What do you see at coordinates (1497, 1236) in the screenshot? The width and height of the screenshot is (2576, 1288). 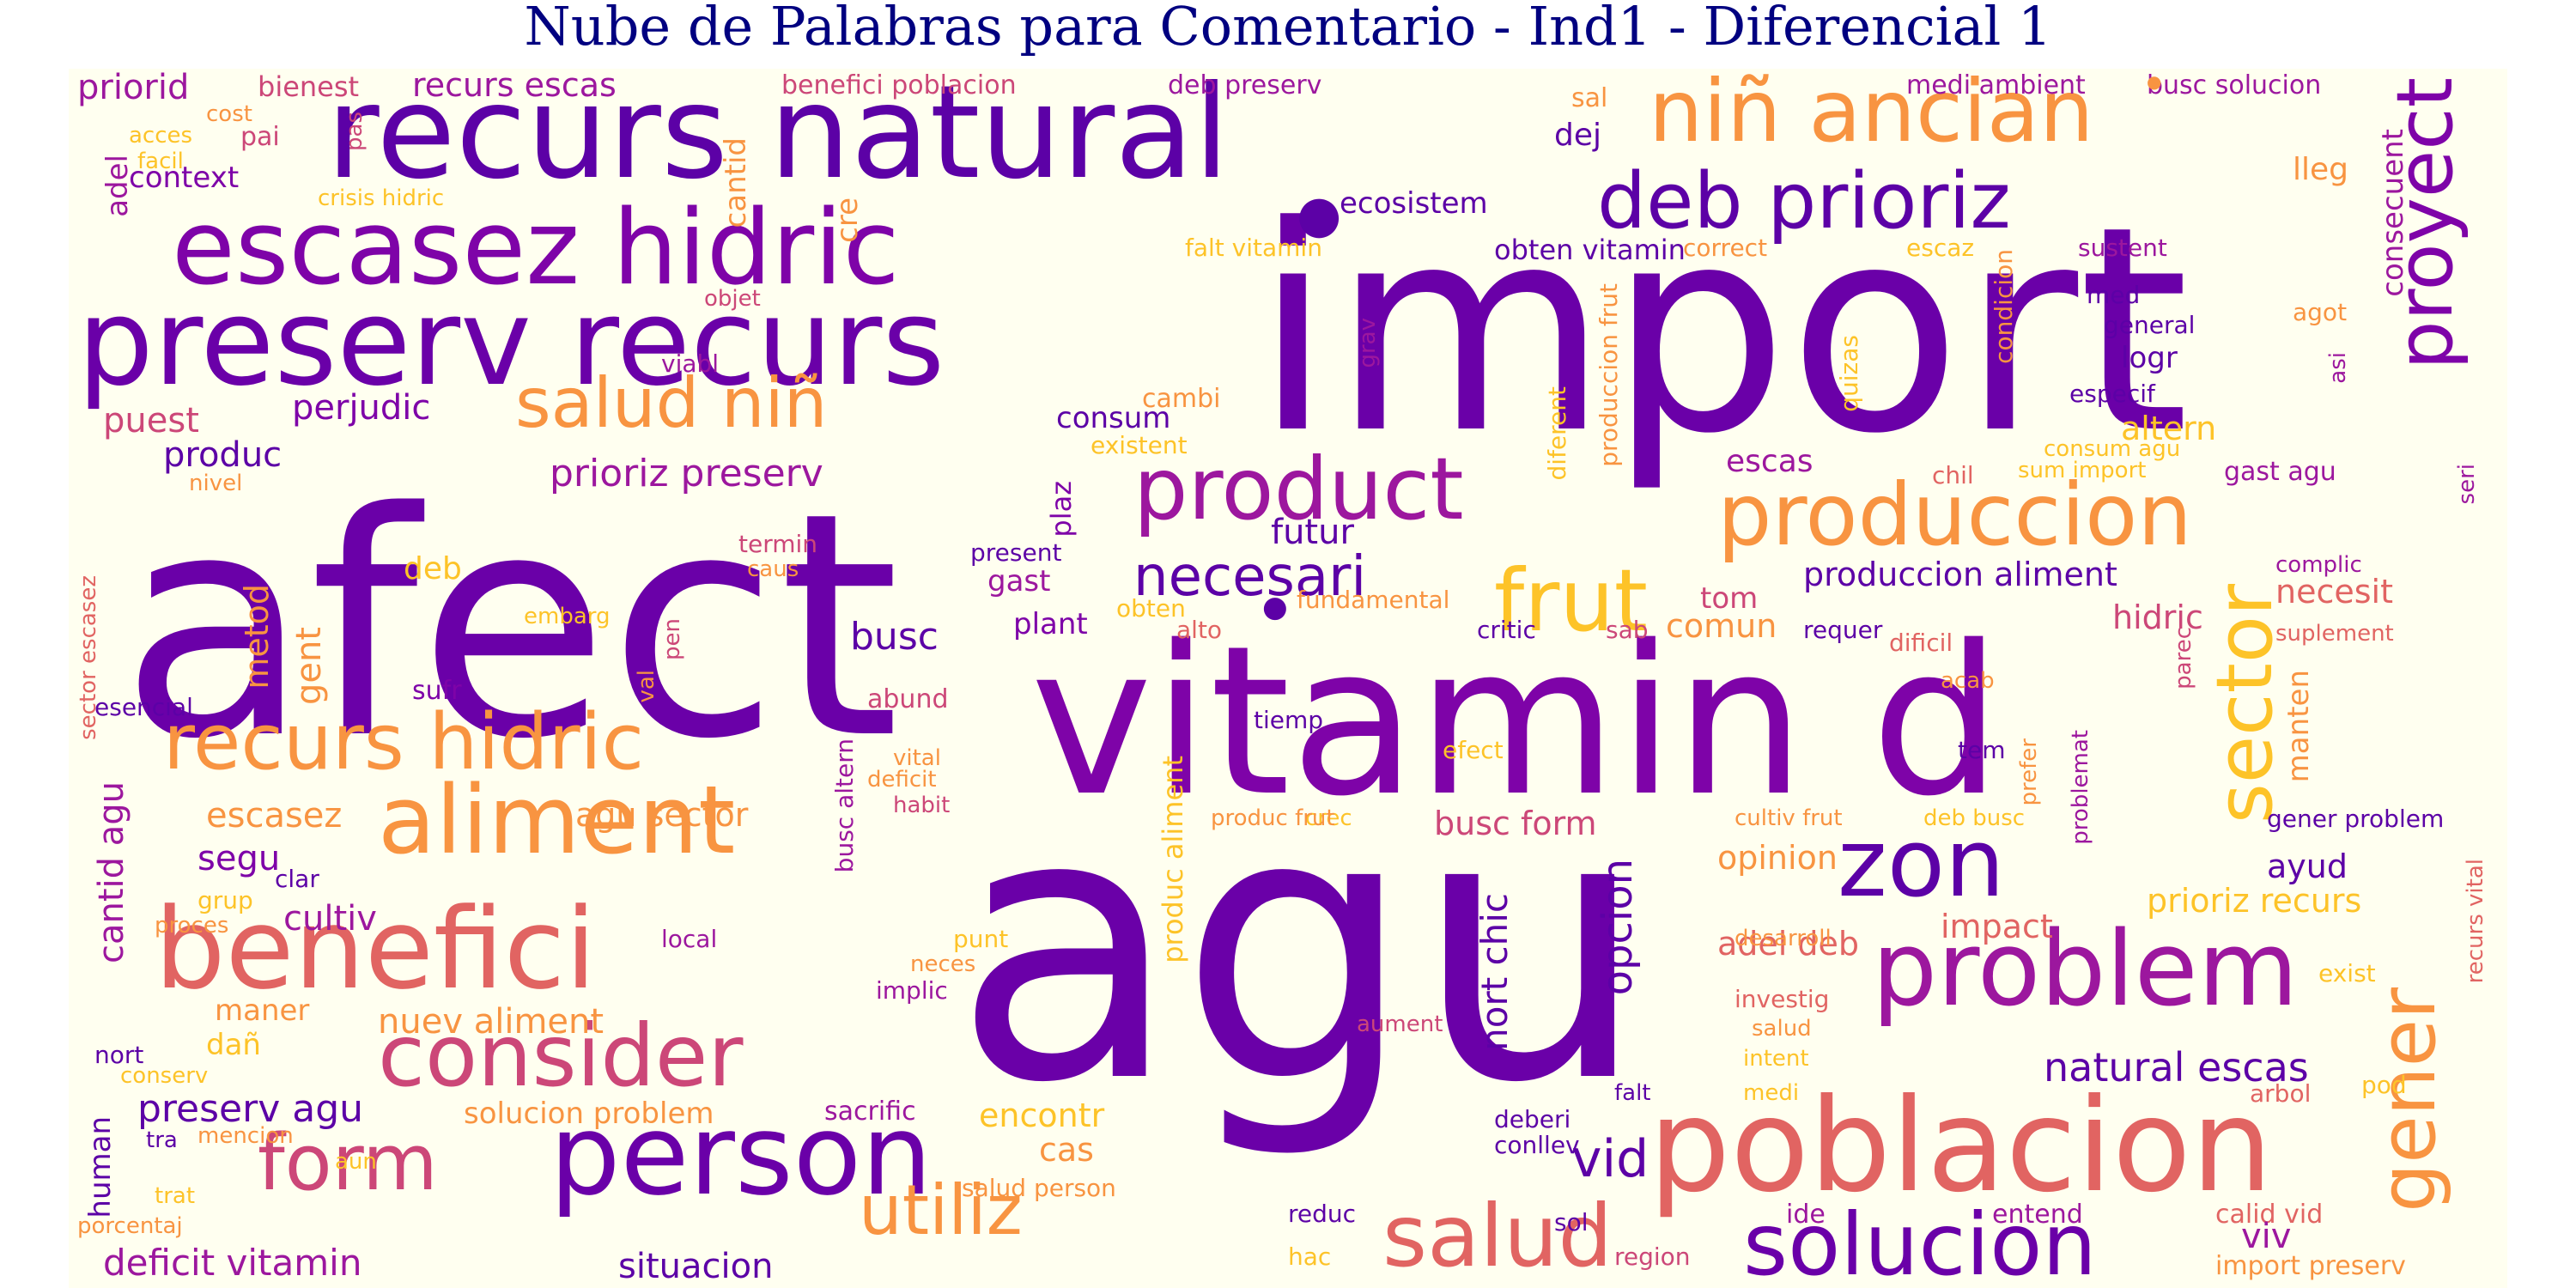 I see `word: salud` at bounding box center [1497, 1236].